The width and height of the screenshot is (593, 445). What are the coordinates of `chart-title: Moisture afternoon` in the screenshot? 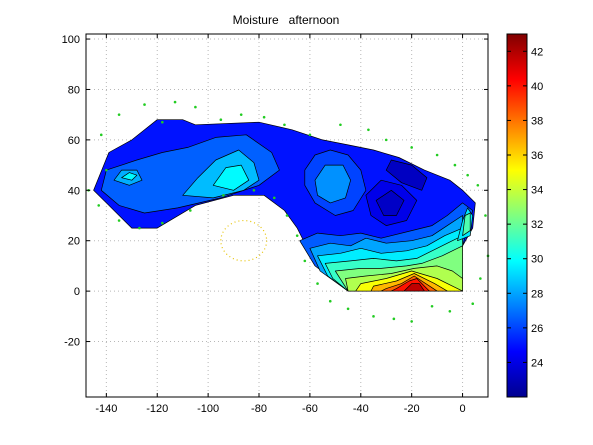 It's located at (286, 20).